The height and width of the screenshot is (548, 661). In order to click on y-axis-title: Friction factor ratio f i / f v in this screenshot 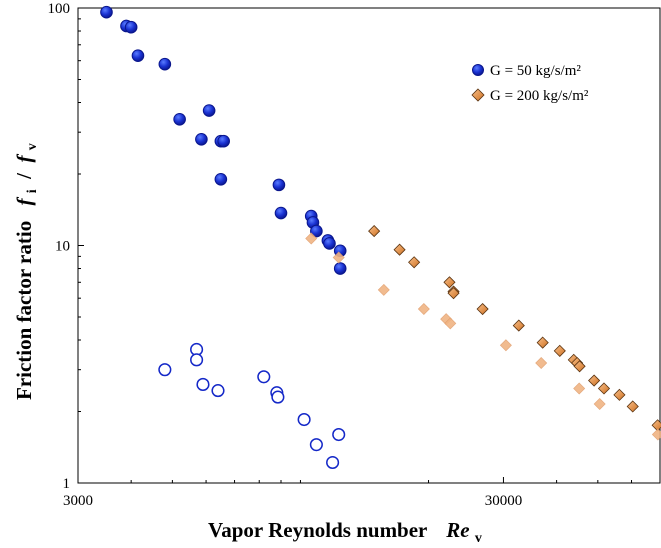, I will do `click(26, 271)`.